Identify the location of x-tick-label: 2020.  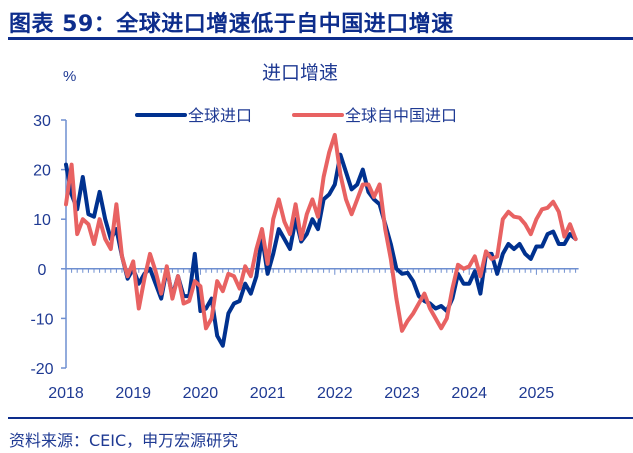
(201, 393).